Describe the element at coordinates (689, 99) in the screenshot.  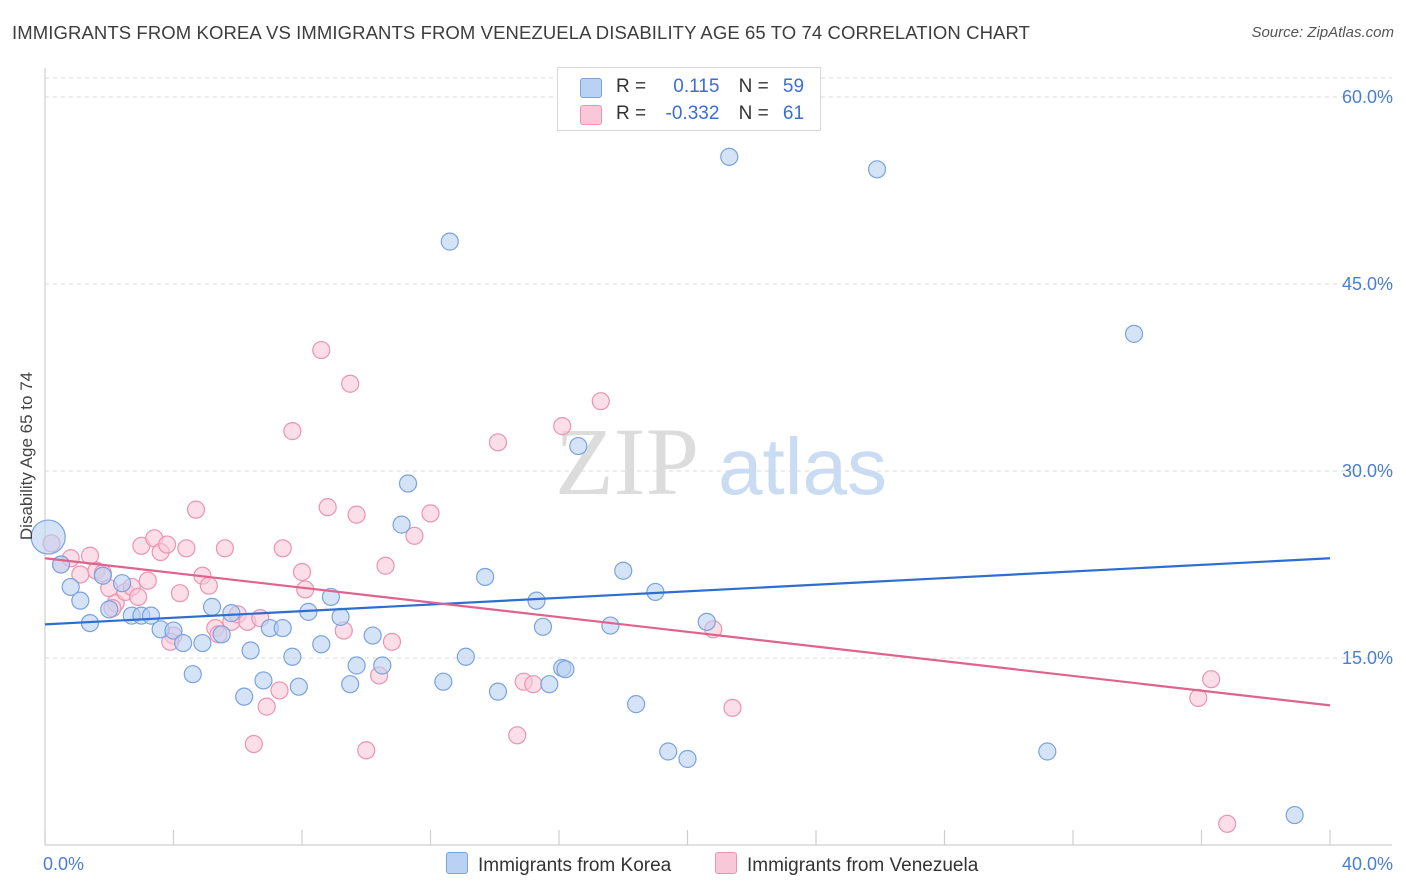
I see `correlation-legend: R = 0.115 N = 59 R = -0.332 N = 61` at that location.